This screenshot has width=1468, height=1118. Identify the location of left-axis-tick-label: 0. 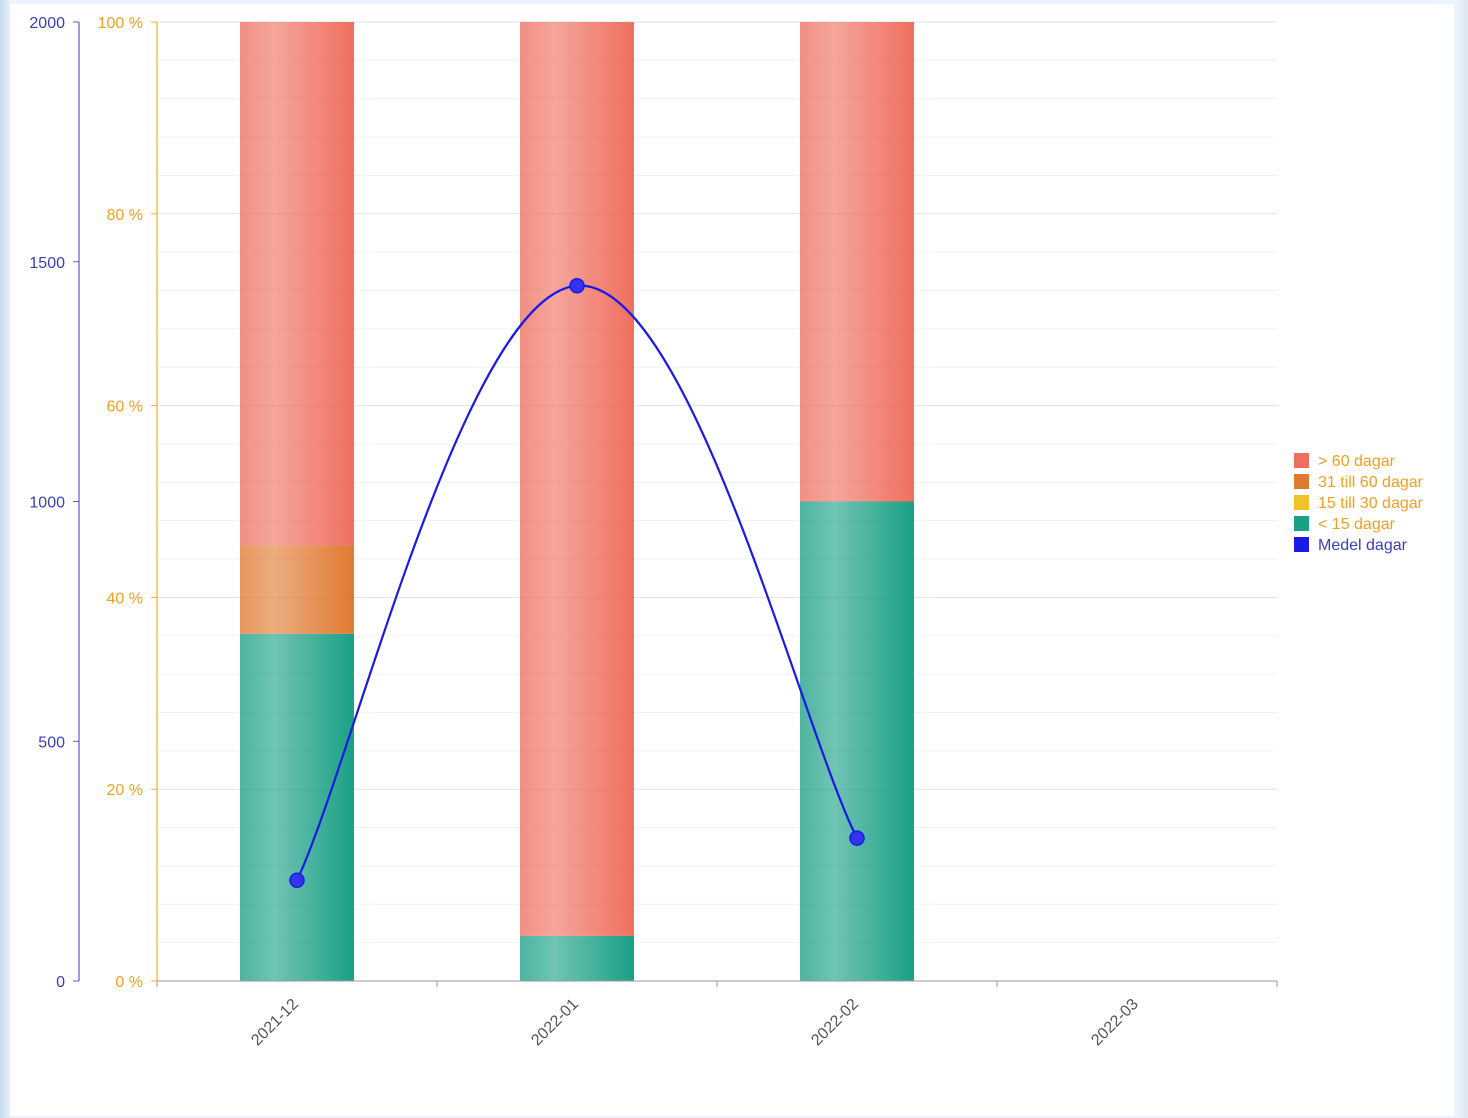
(60, 982).